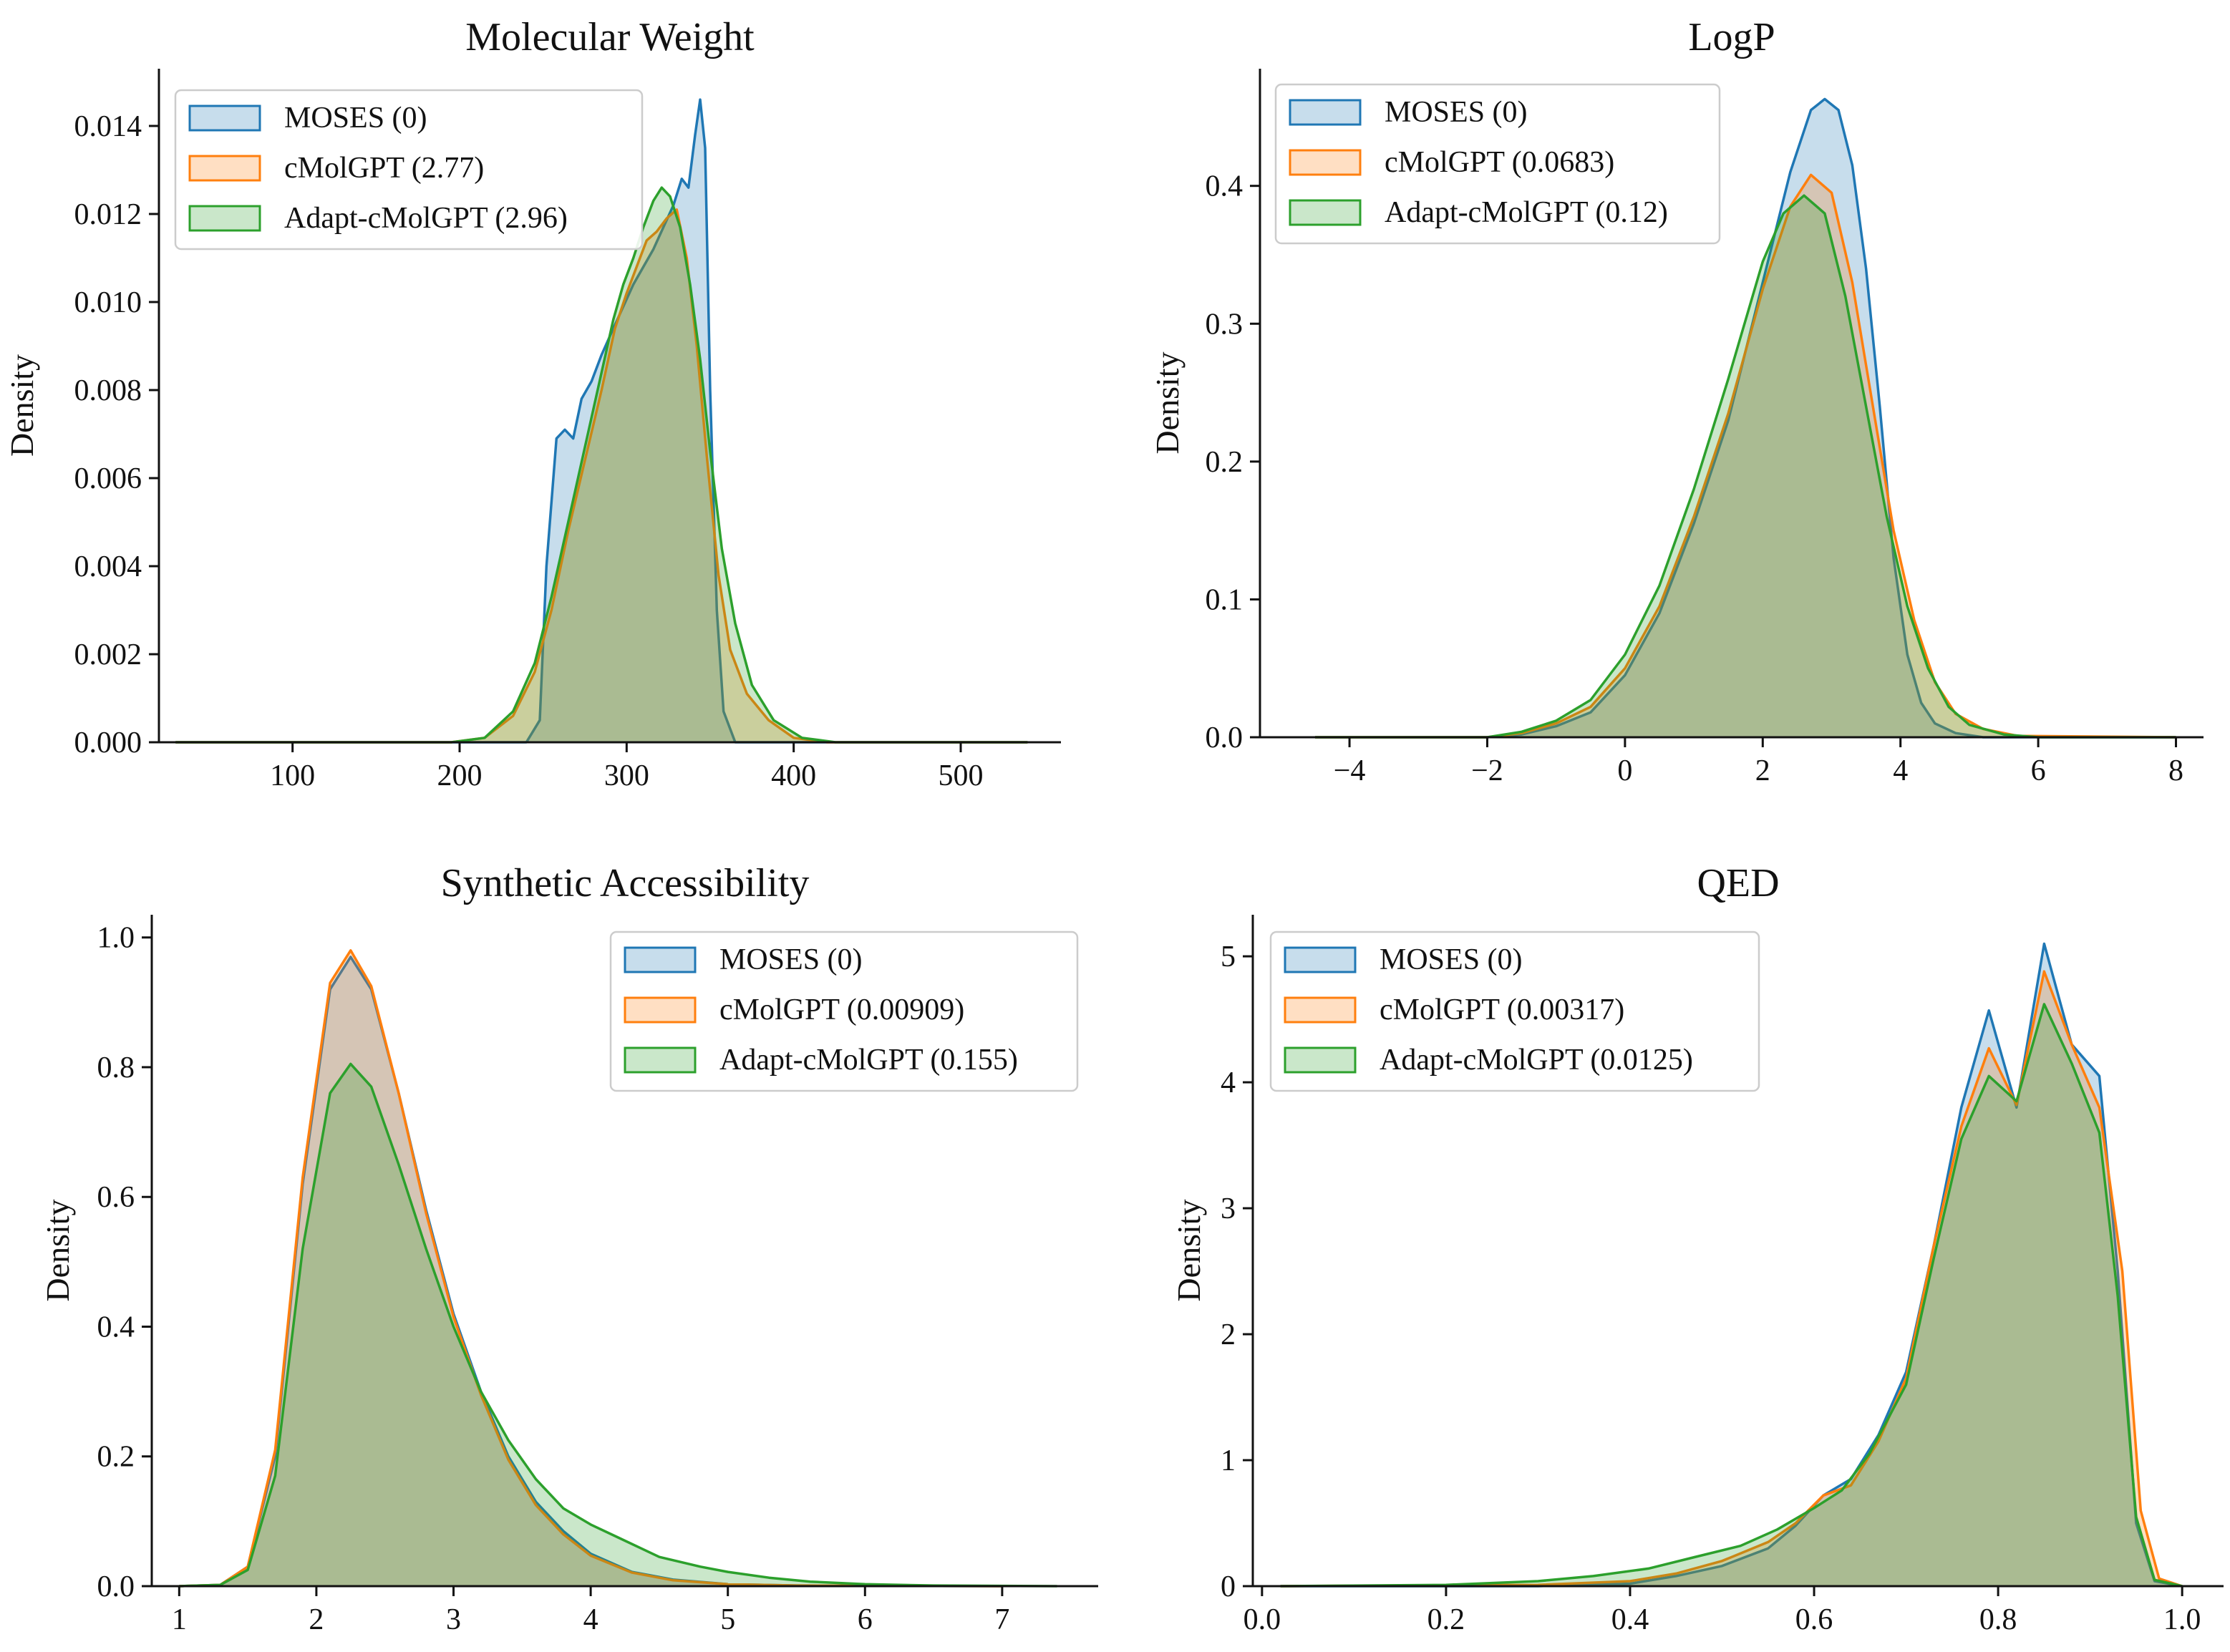 This screenshot has width=2230, height=1652. Describe the element at coordinates (116, 1067) in the screenshot. I see `y-tick-label: 0.8` at that location.